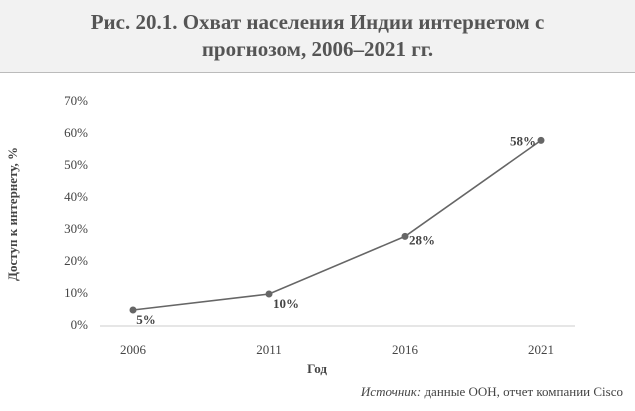 The width and height of the screenshot is (635, 411). What do you see at coordinates (146, 319) in the screenshot?
I see `data-label: 5%` at bounding box center [146, 319].